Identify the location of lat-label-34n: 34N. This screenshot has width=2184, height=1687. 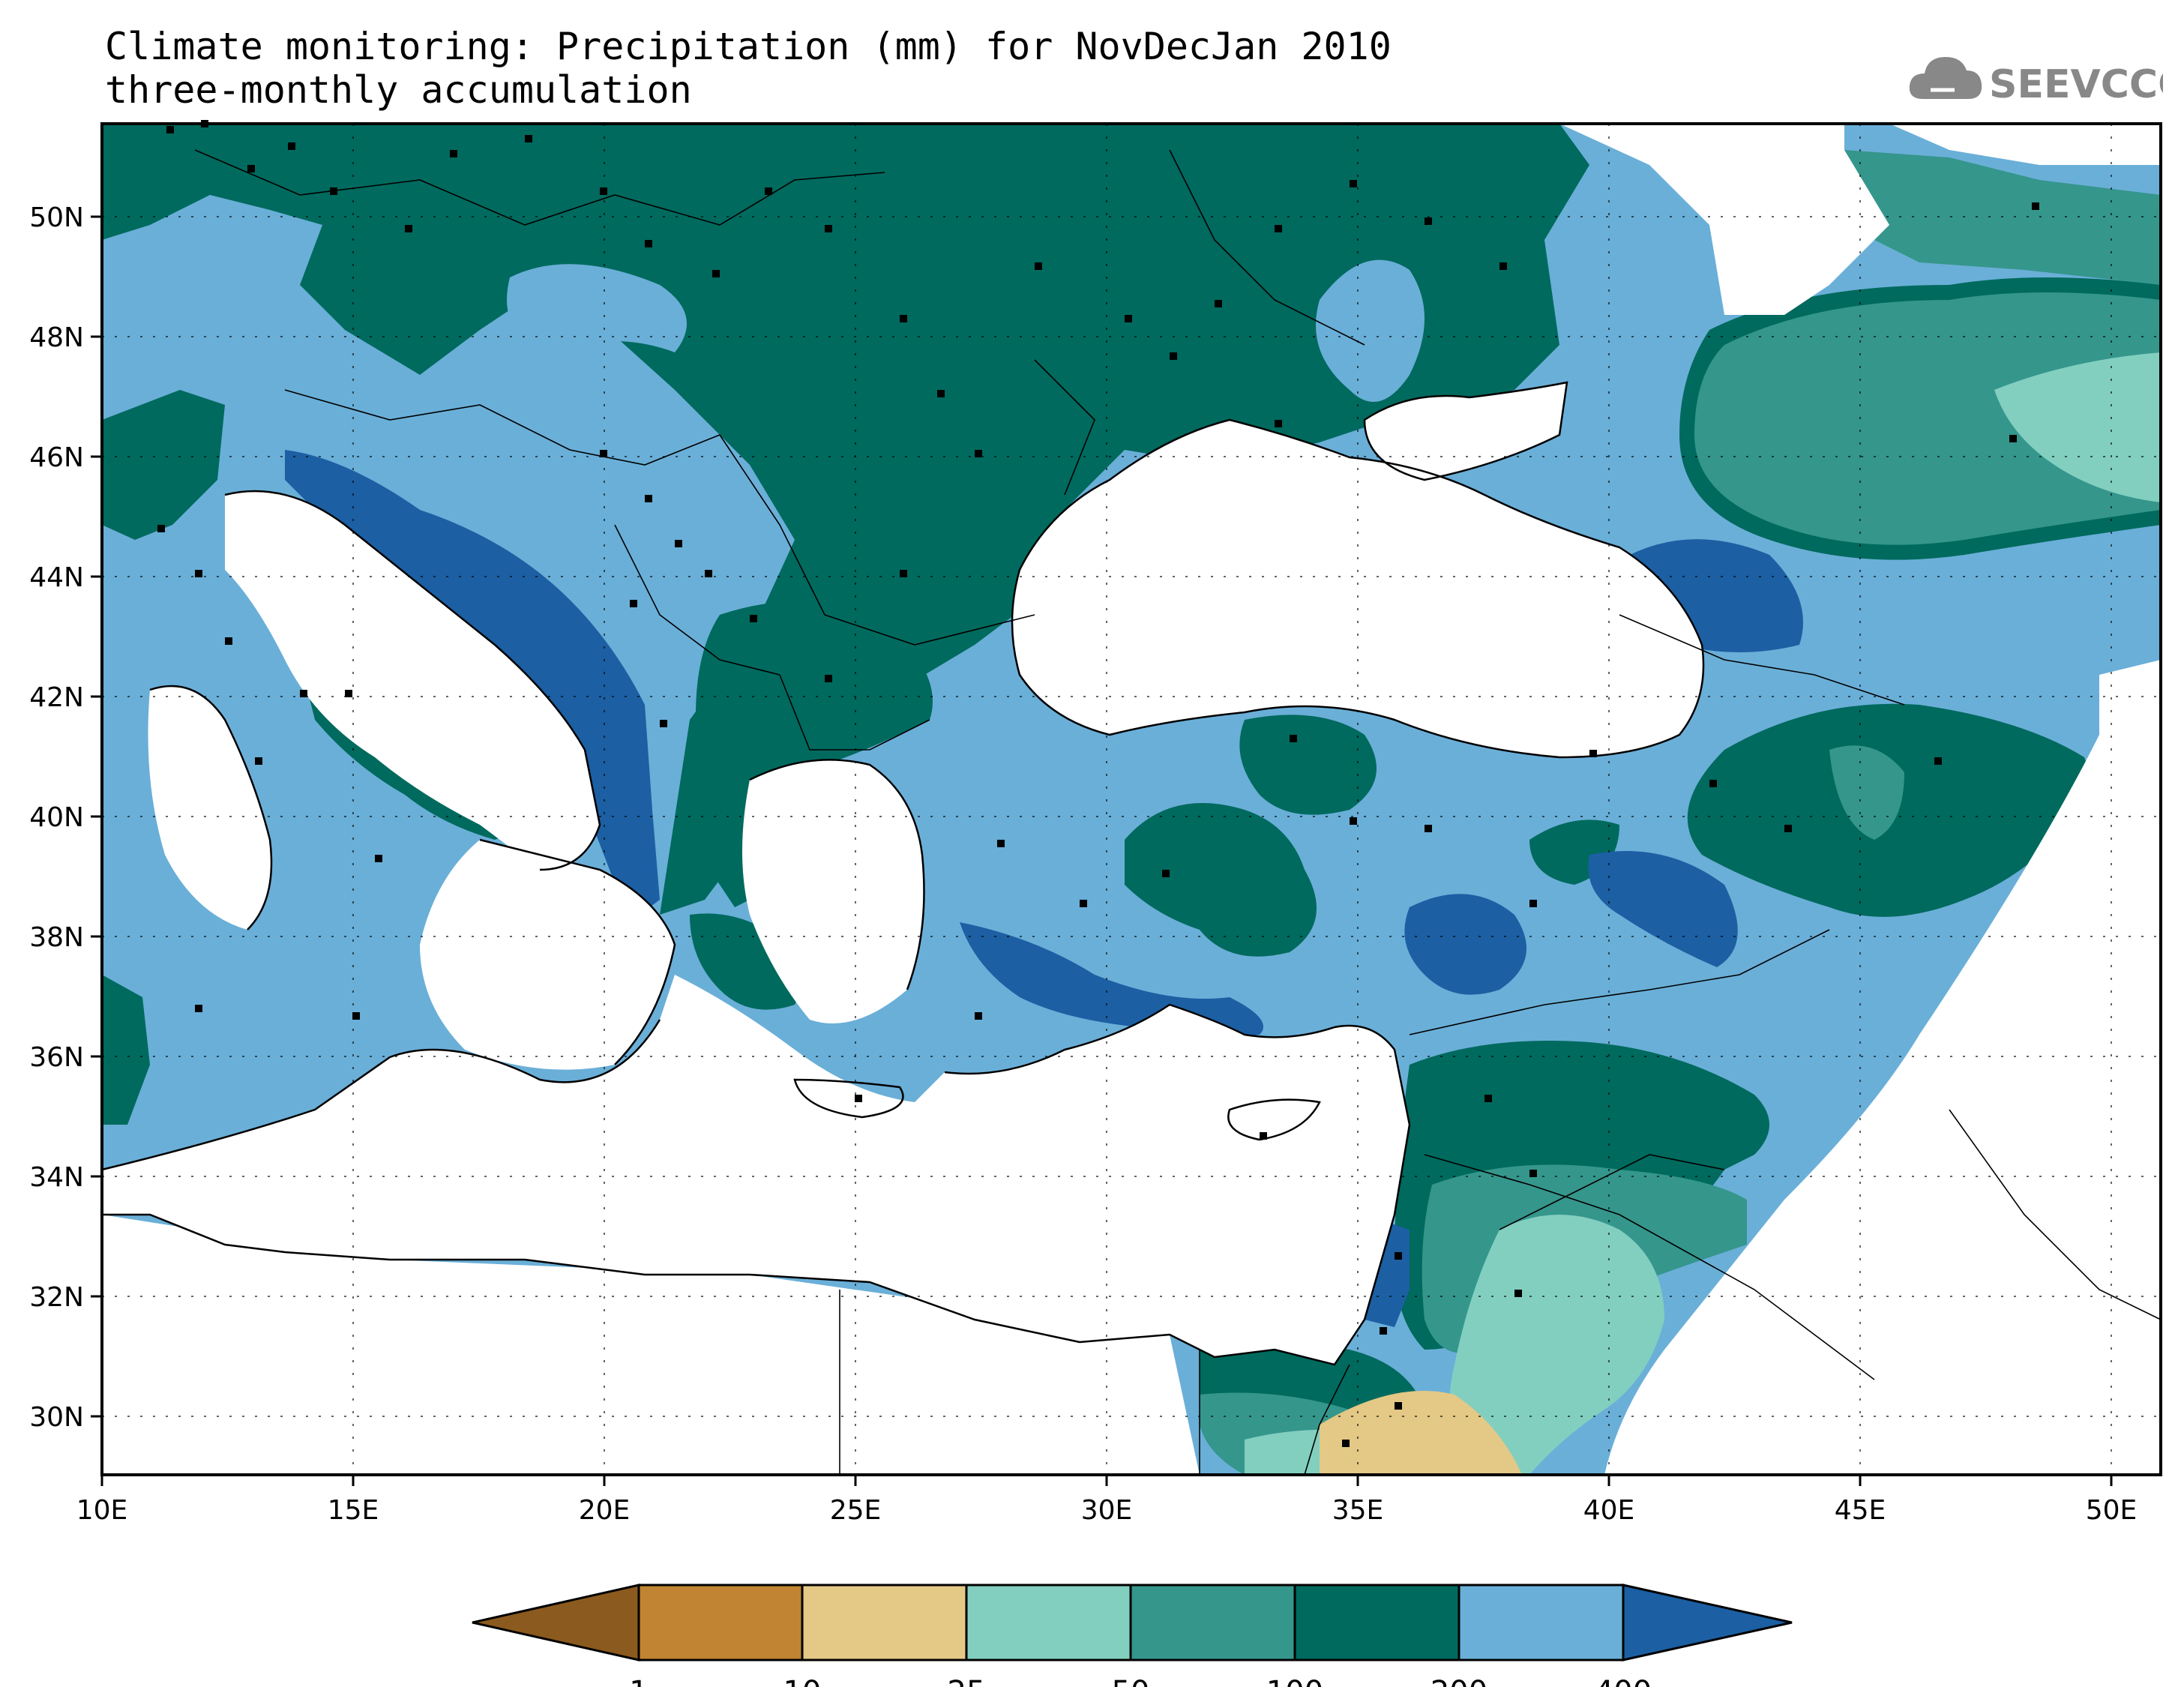
(56, 1177).